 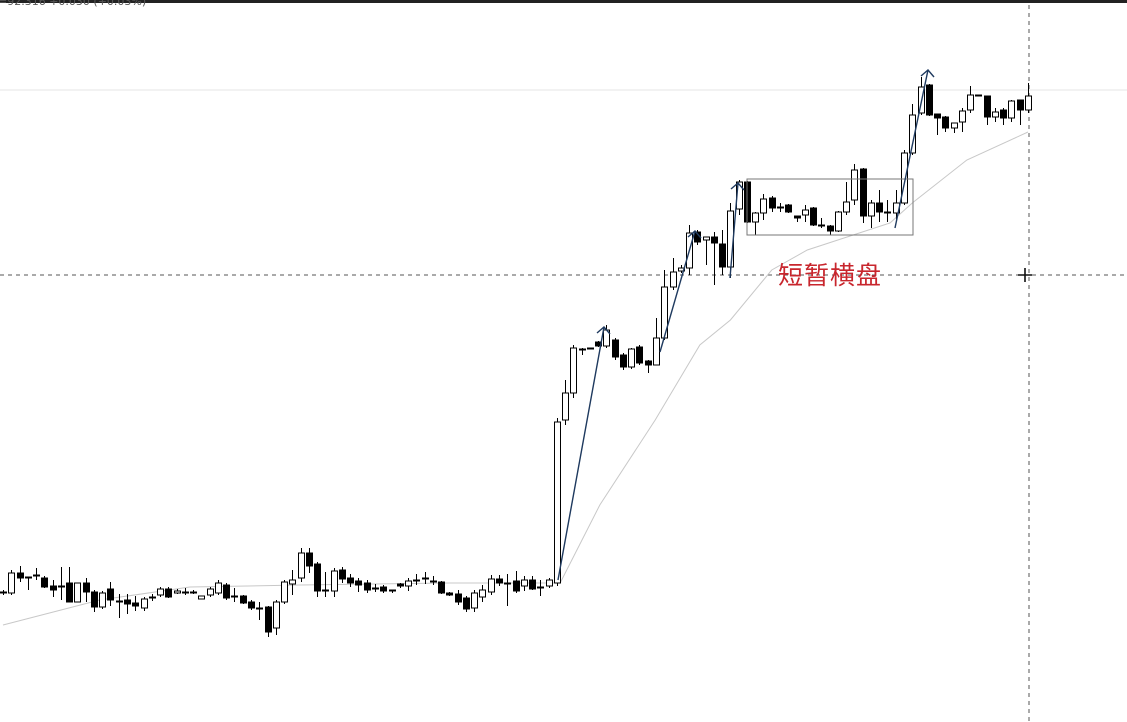 I want to click on crosshair-plus-icon, so click(x=1025, y=275).